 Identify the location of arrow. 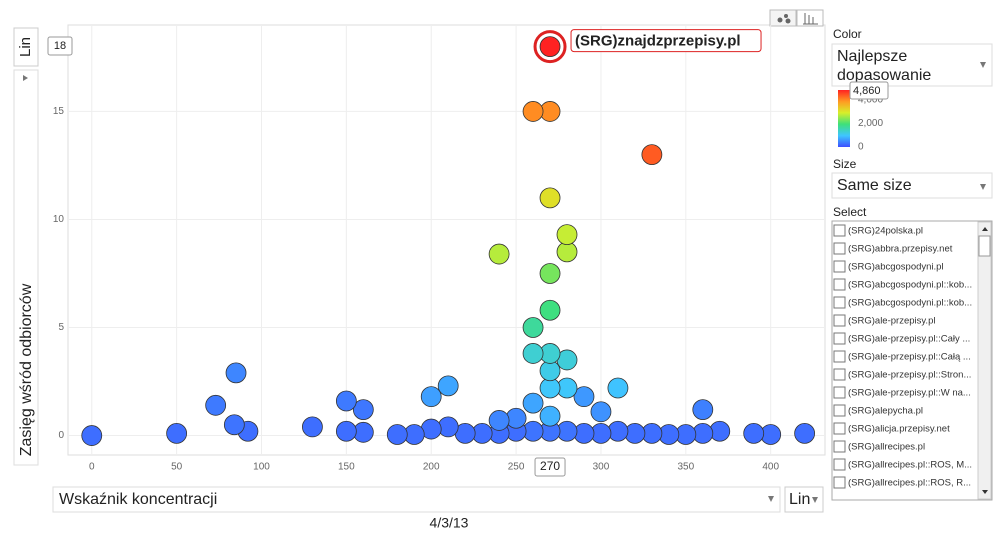
(983, 187).